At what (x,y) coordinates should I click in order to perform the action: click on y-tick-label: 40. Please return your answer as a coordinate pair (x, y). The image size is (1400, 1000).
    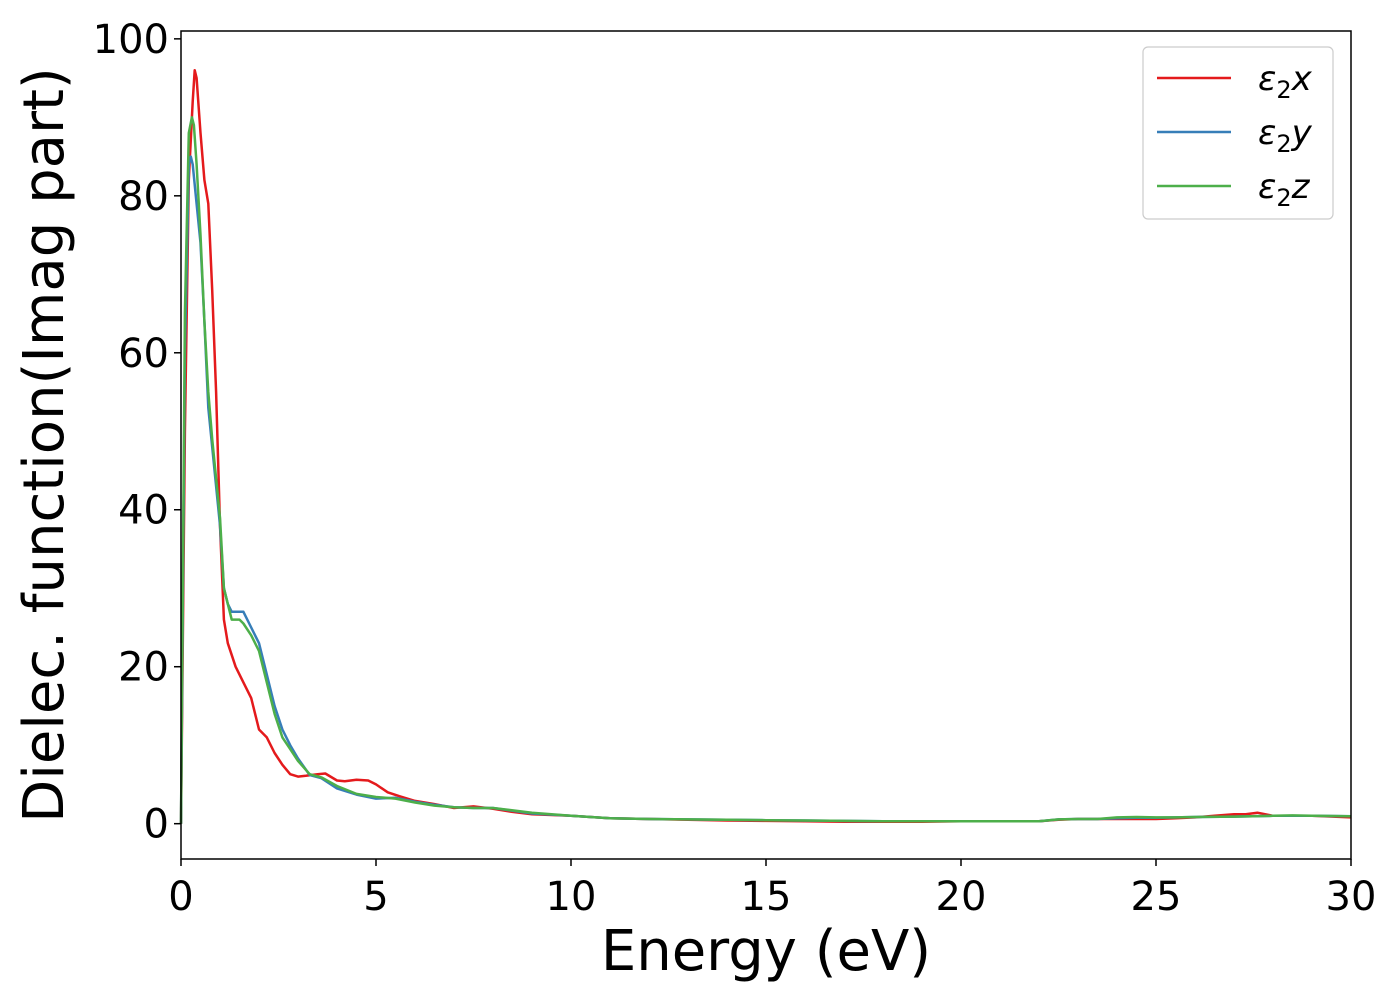
    Looking at the image, I should click on (143, 511).